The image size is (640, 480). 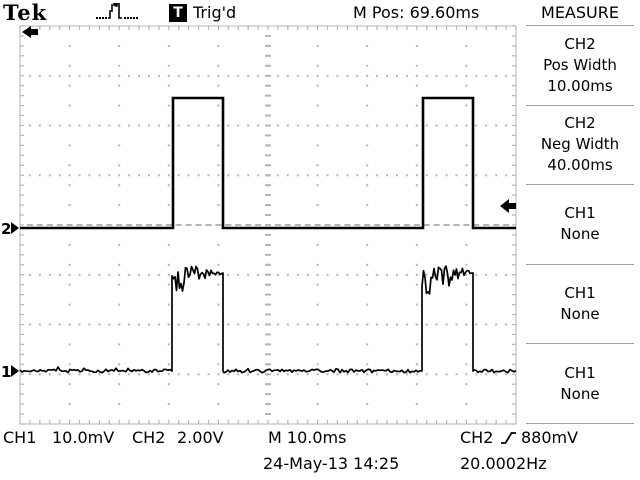 What do you see at coordinates (6, 372) in the screenshot?
I see `ch1-zero-marker: 1` at bounding box center [6, 372].